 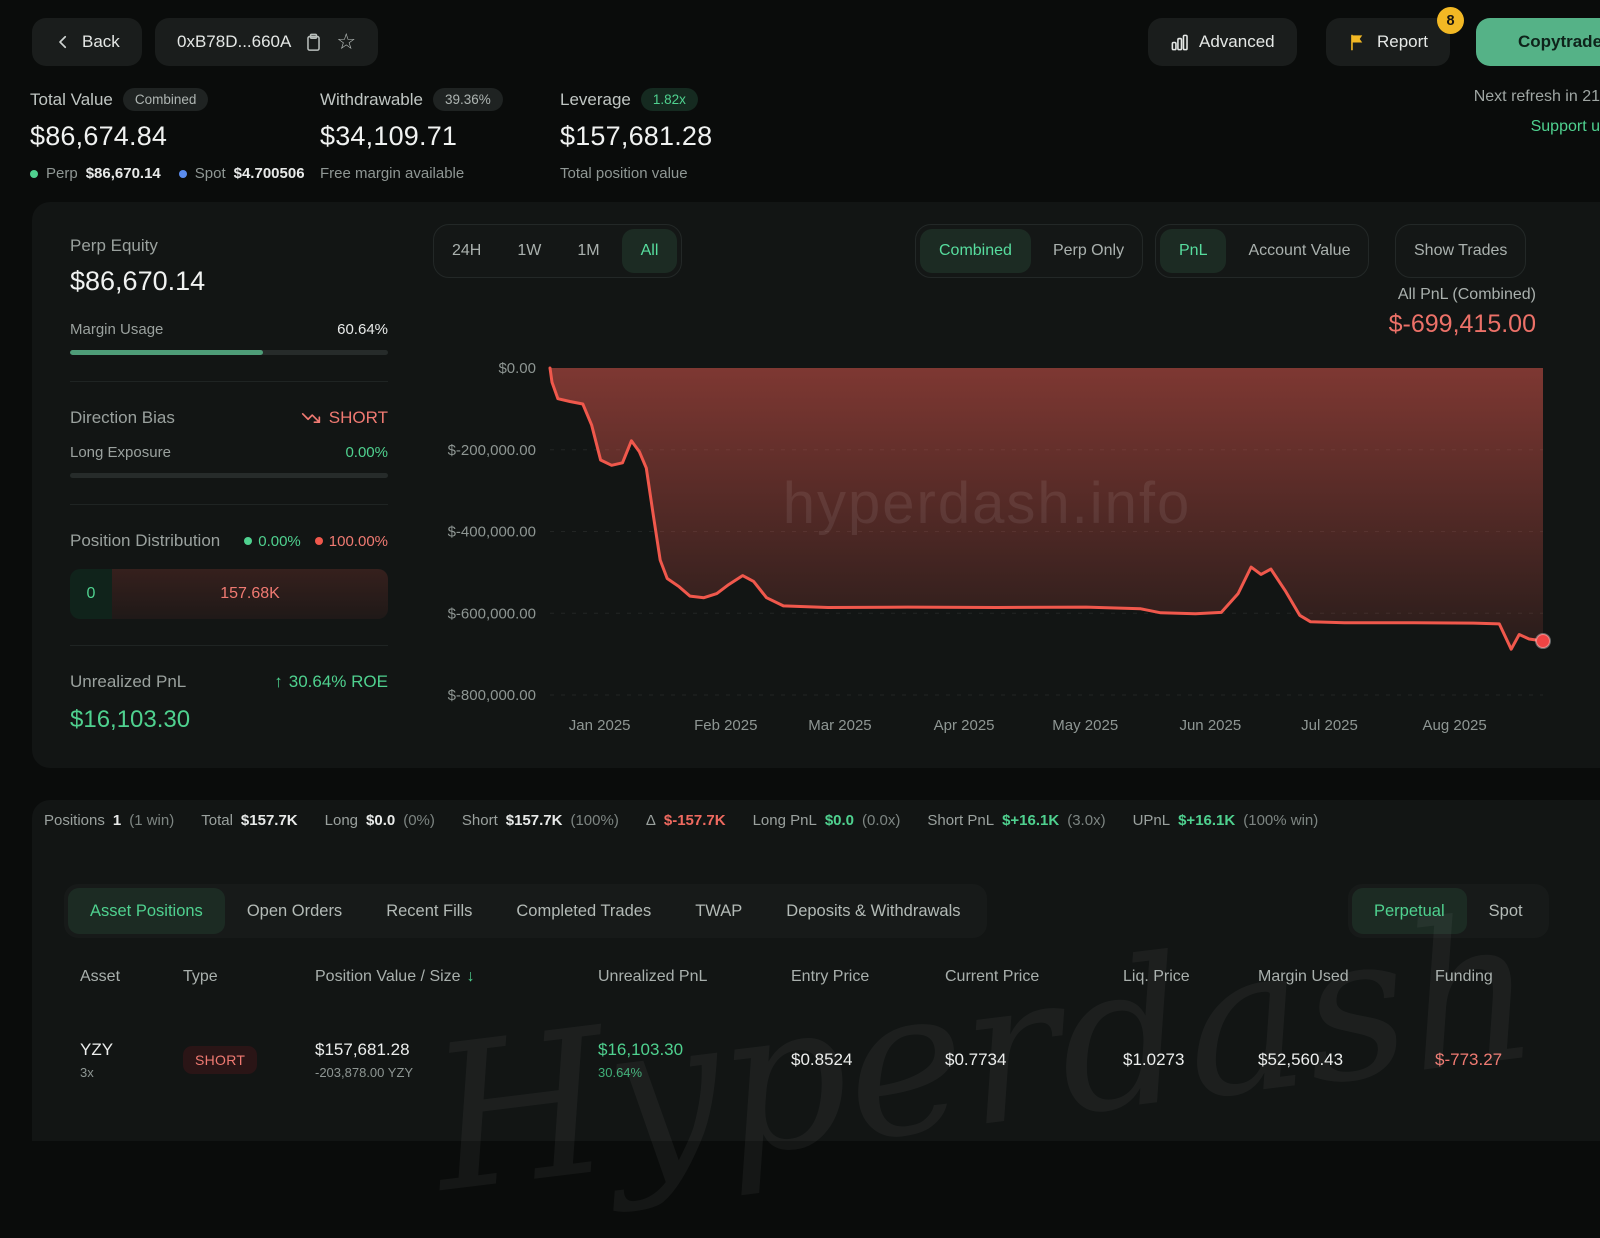 I want to click on margin-usage-bar, so click(x=229, y=352).